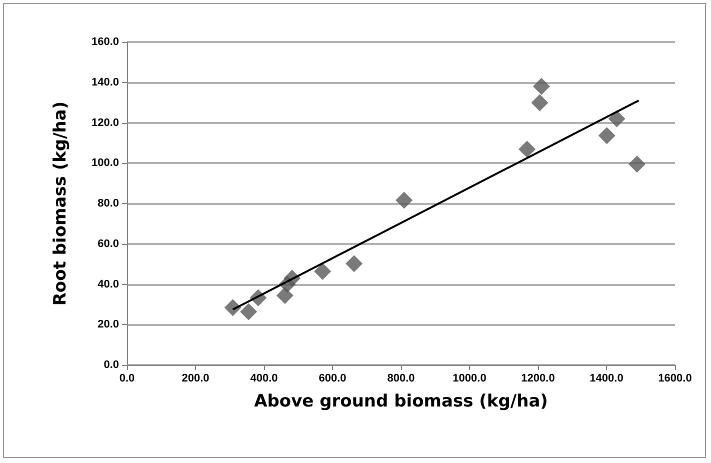  What do you see at coordinates (111, 365) in the screenshot?
I see `y-tick-label: 0.0` at bounding box center [111, 365].